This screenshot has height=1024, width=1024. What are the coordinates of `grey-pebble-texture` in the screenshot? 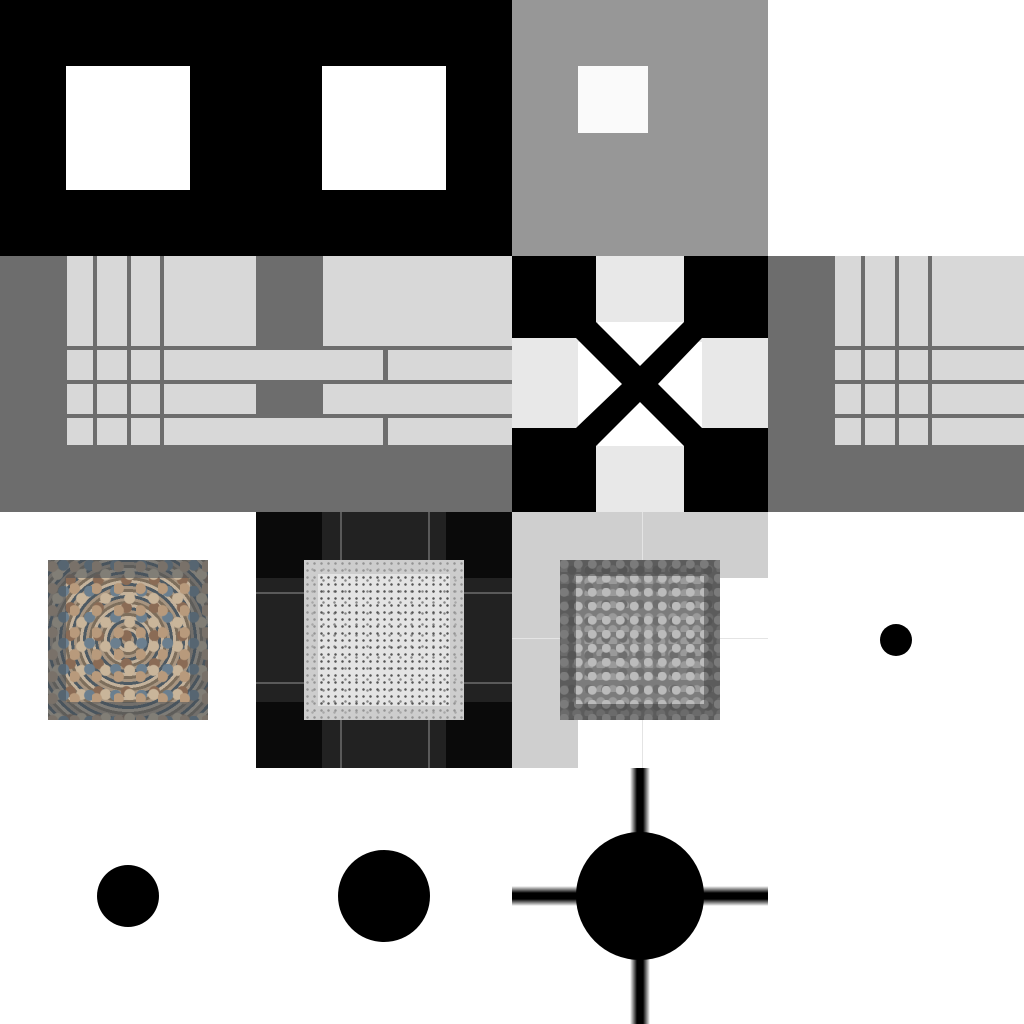 It's located at (640, 640).